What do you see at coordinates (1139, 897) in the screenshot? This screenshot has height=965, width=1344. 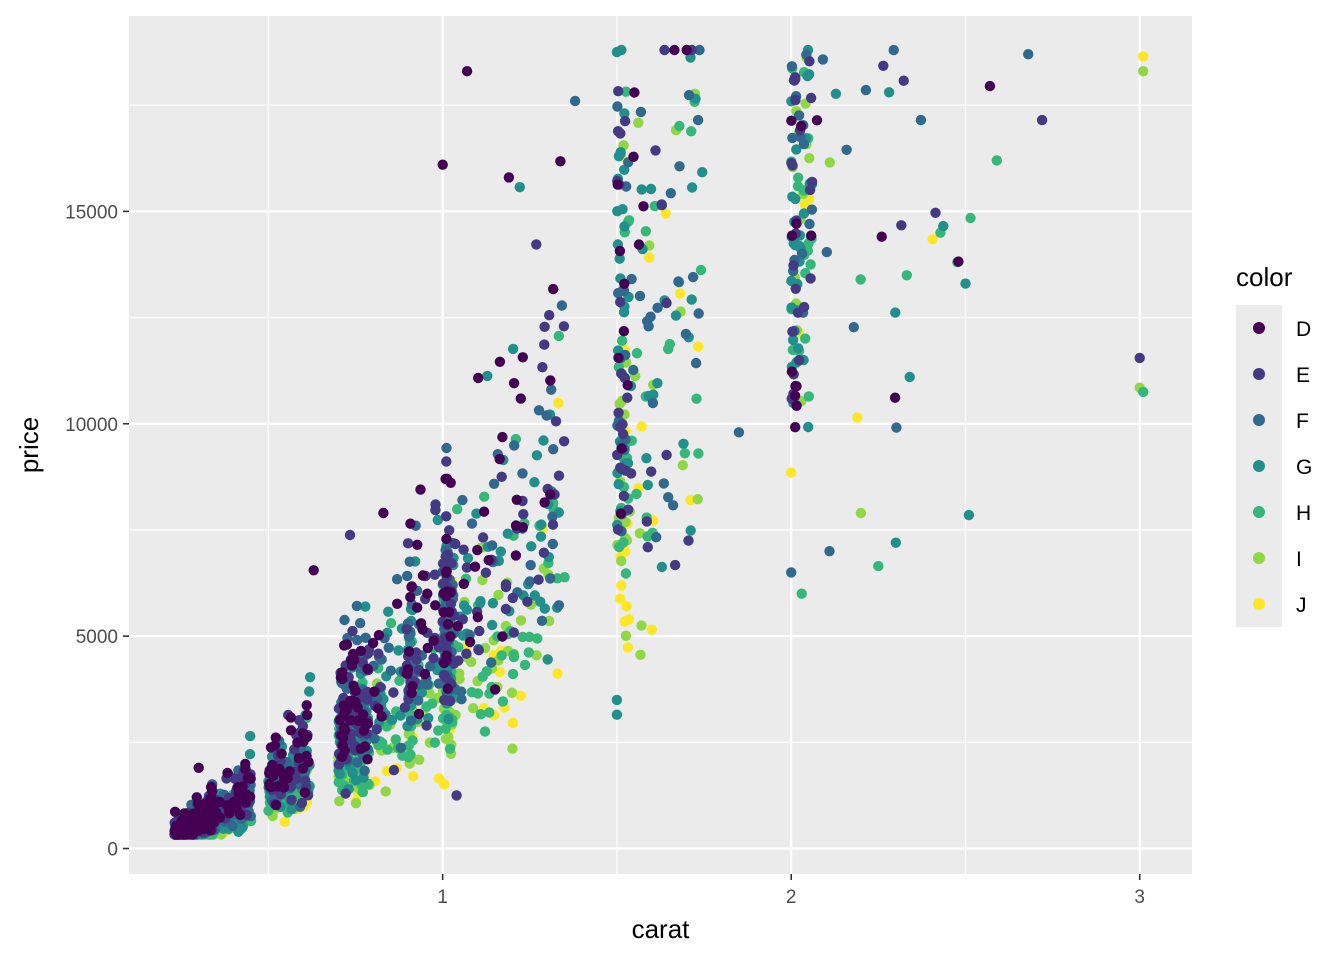 I see `x-tick-label: 3` at bounding box center [1139, 897].